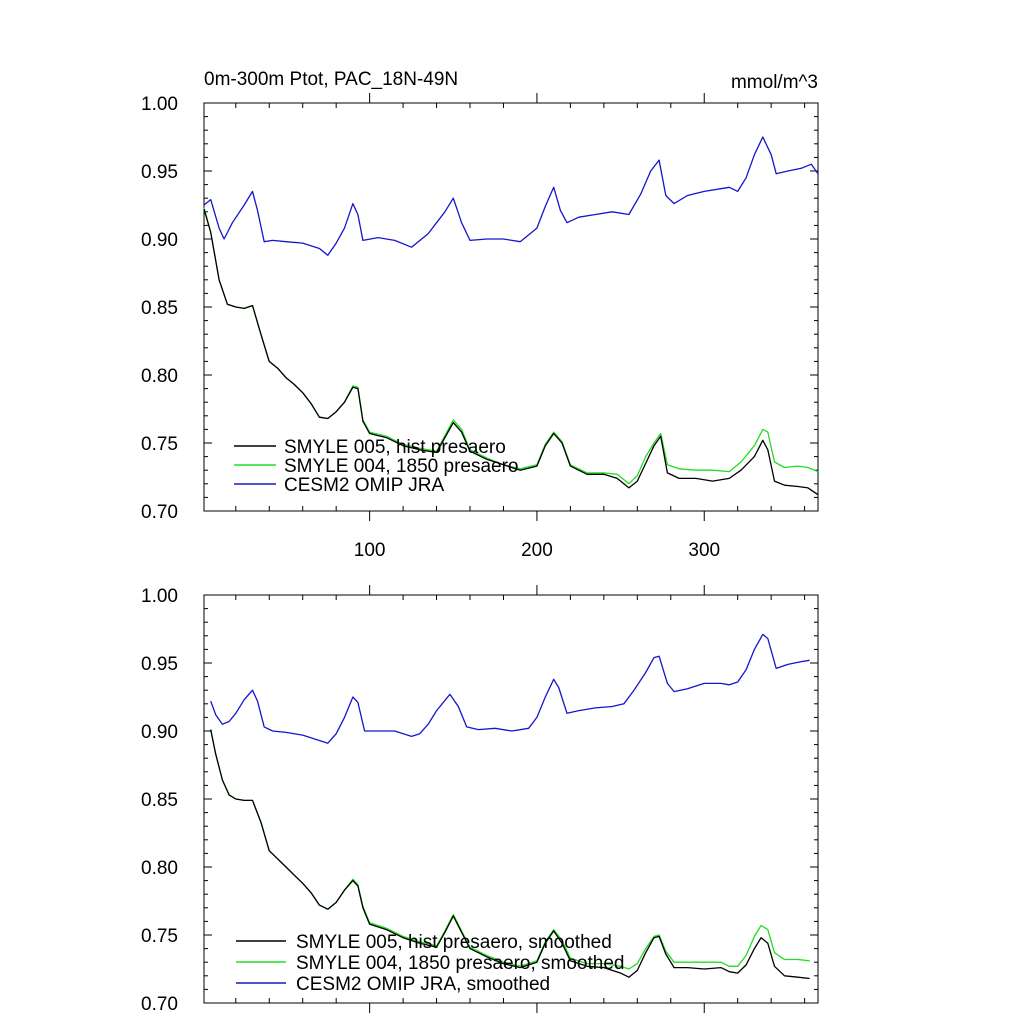  What do you see at coordinates (537, 550) in the screenshot?
I see `x-tick-label: 200` at bounding box center [537, 550].